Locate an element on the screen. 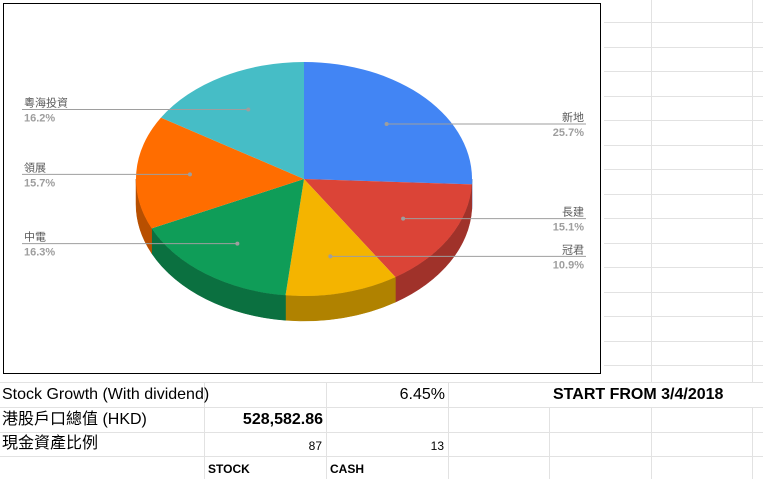 The height and width of the screenshot is (479, 763). ratio-stock: 87 is located at coordinates (315, 446).